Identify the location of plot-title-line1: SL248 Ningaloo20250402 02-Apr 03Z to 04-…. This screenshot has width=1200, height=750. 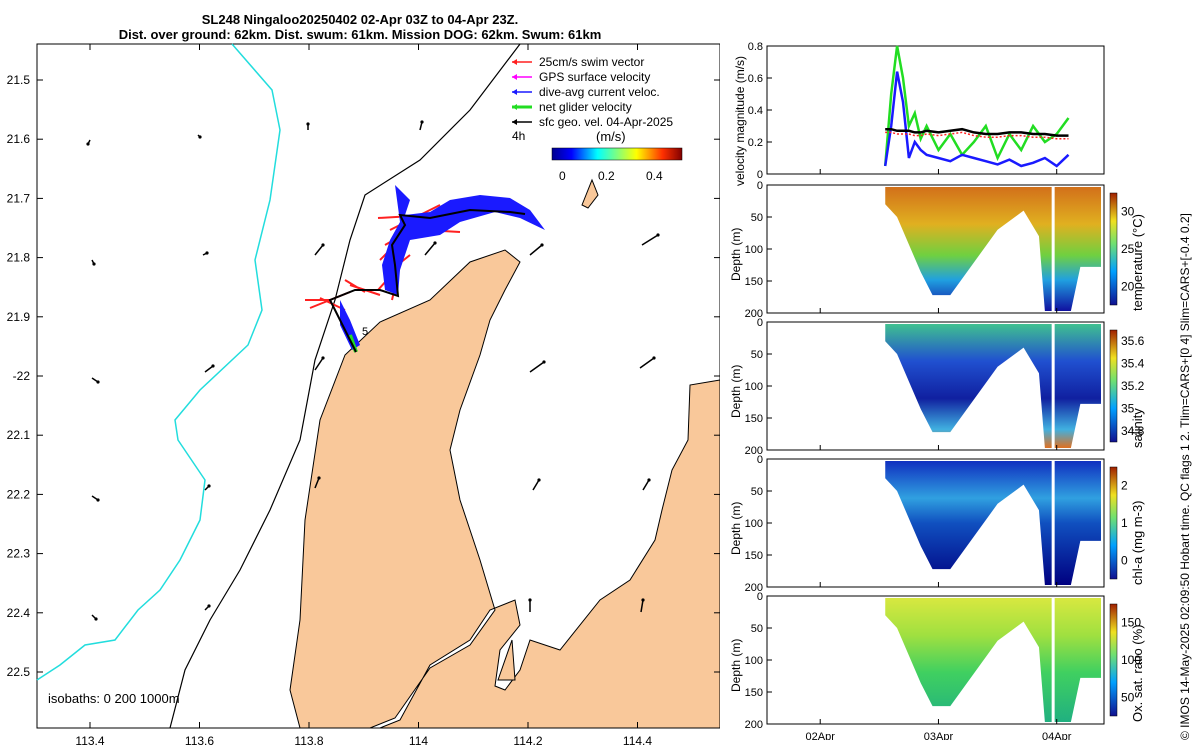
(360, 19).